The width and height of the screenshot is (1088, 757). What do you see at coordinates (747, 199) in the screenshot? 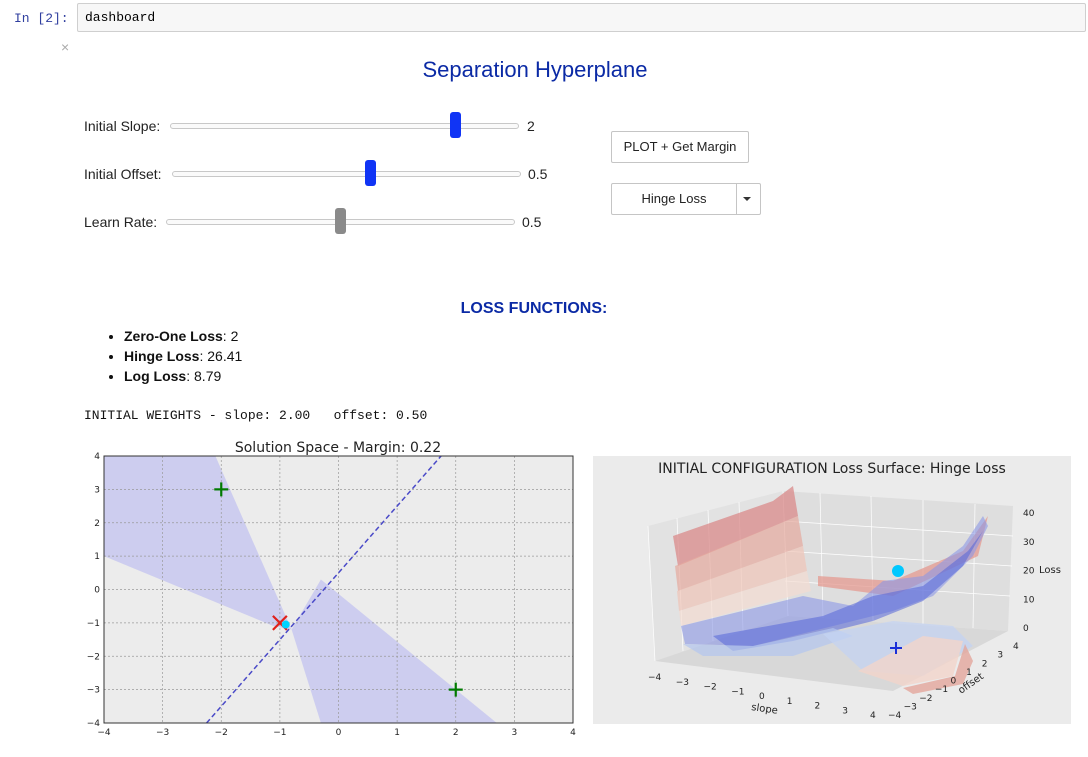
I see `caret-down-icon` at bounding box center [747, 199].